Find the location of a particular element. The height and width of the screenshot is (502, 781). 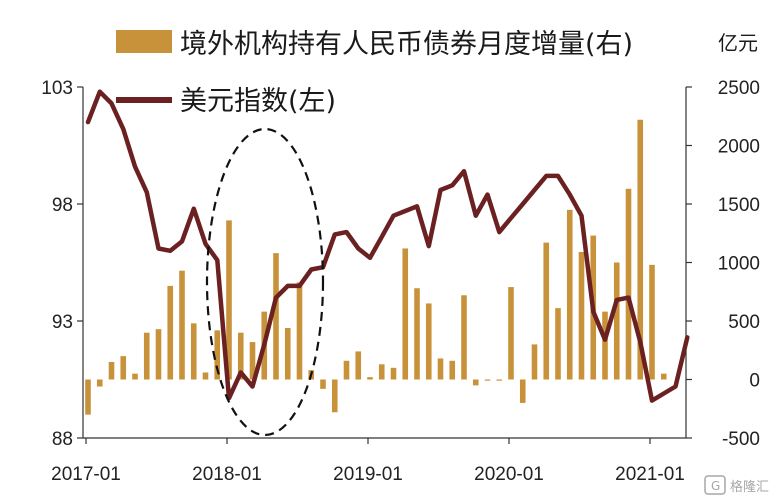

watermark-logo: G 格隆汇 is located at coordinates (736, 485).